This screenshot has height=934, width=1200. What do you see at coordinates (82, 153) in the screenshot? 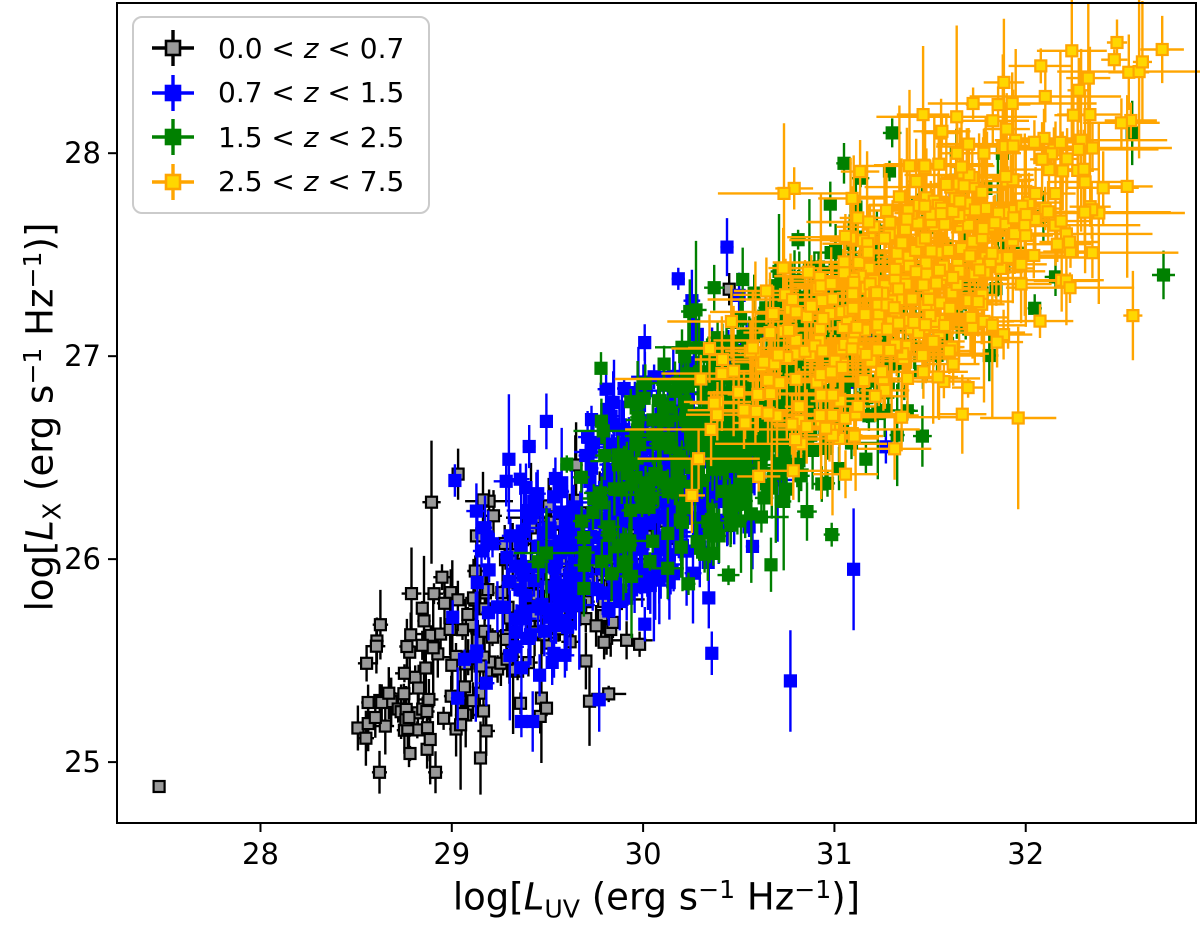
I see `y-tick-label: 28` at bounding box center [82, 153].